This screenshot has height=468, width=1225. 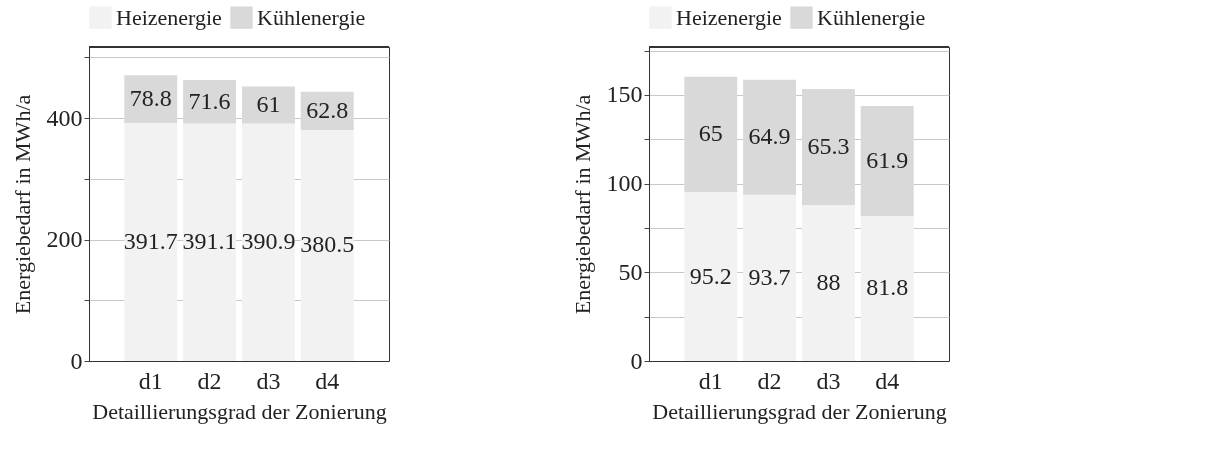 What do you see at coordinates (624, 183) in the screenshot?
I see `y-tick-label: 100` at bounding box center [624, 183].